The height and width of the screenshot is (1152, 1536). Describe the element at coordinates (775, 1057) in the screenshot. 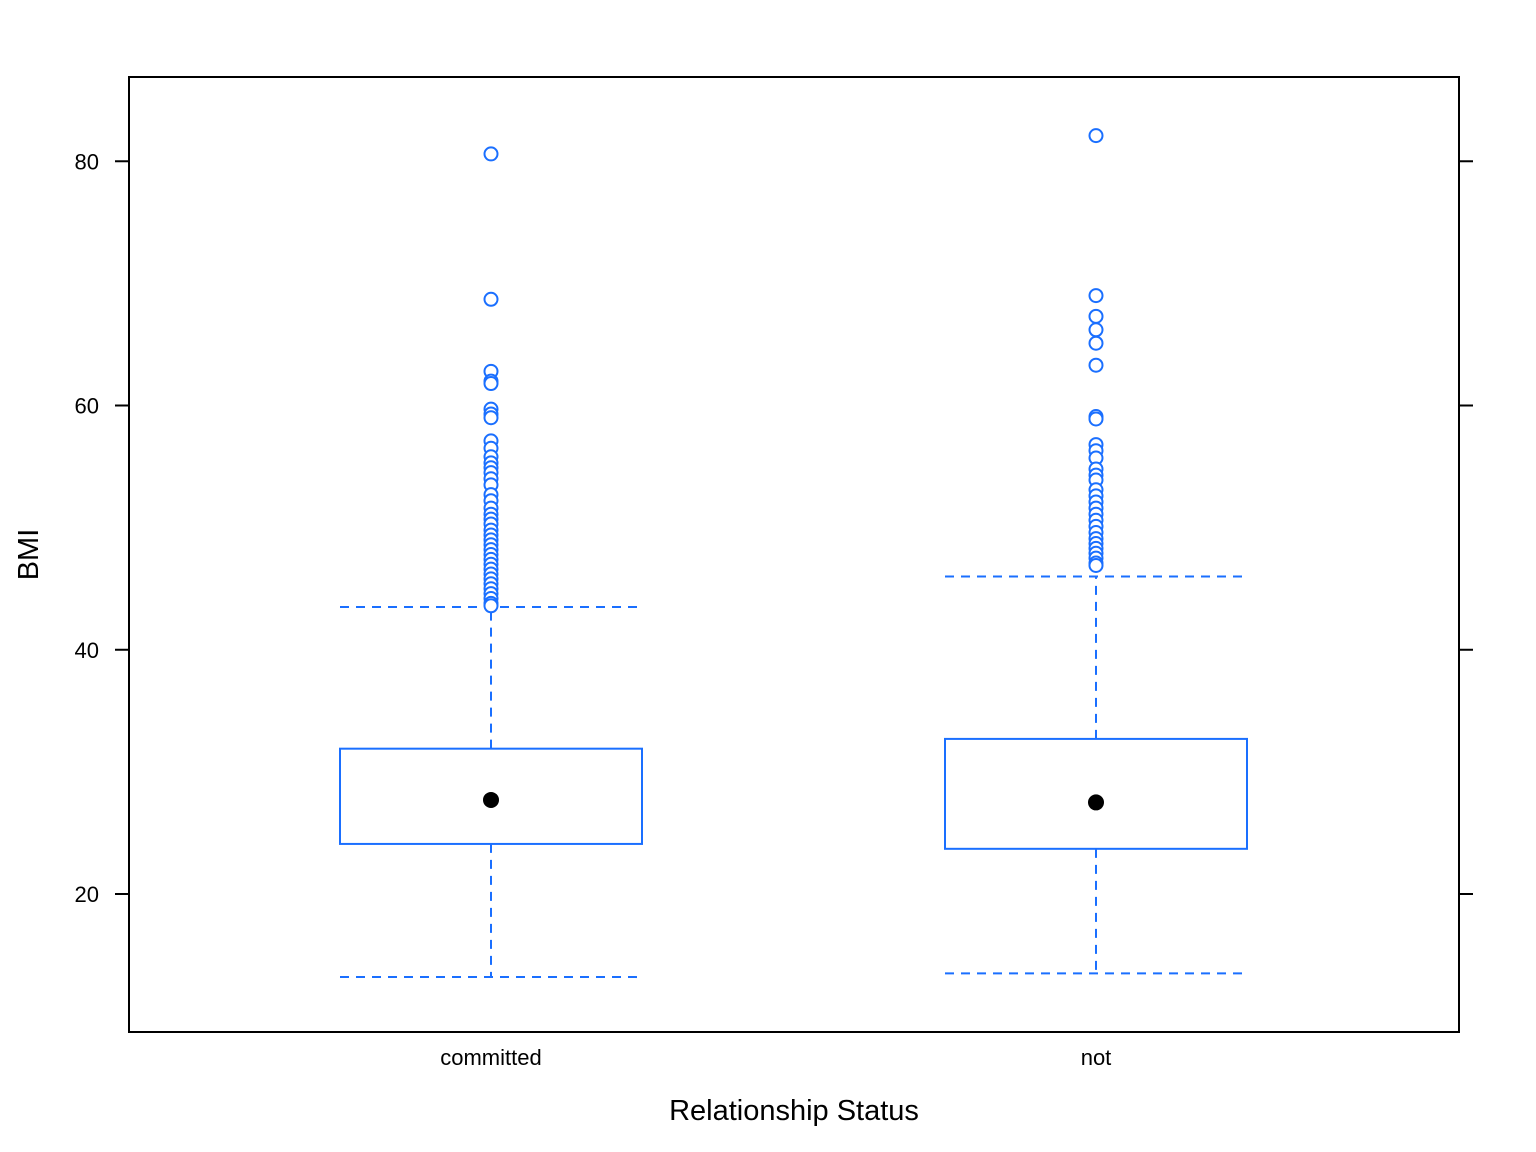

I see `x-axis: committed not` at that location.